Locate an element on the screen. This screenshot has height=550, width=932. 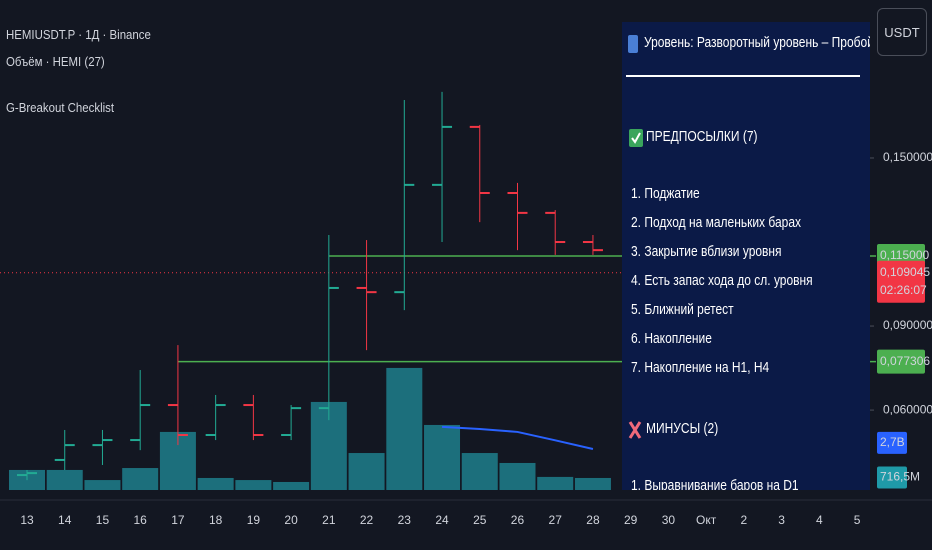
symbol-title: HEMIUSDT.P · 1Д · Binance is located at coordinates (78, 34).